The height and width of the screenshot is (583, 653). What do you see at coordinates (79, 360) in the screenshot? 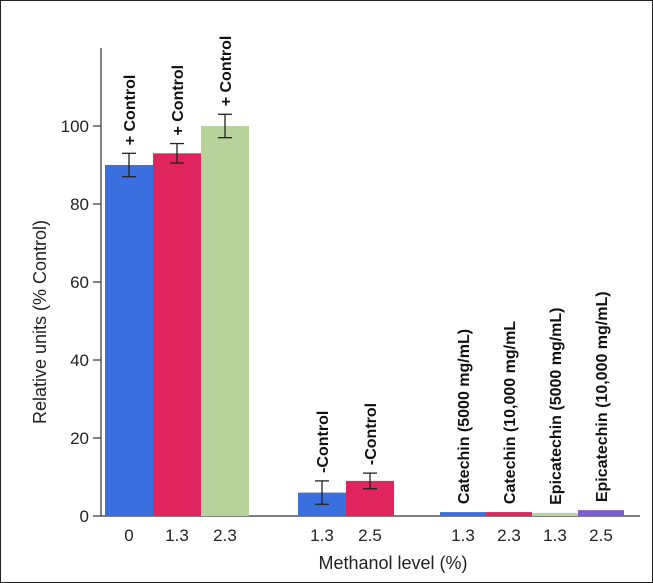
I see `y-tick-label: 40` at bounding box center [79, 360].